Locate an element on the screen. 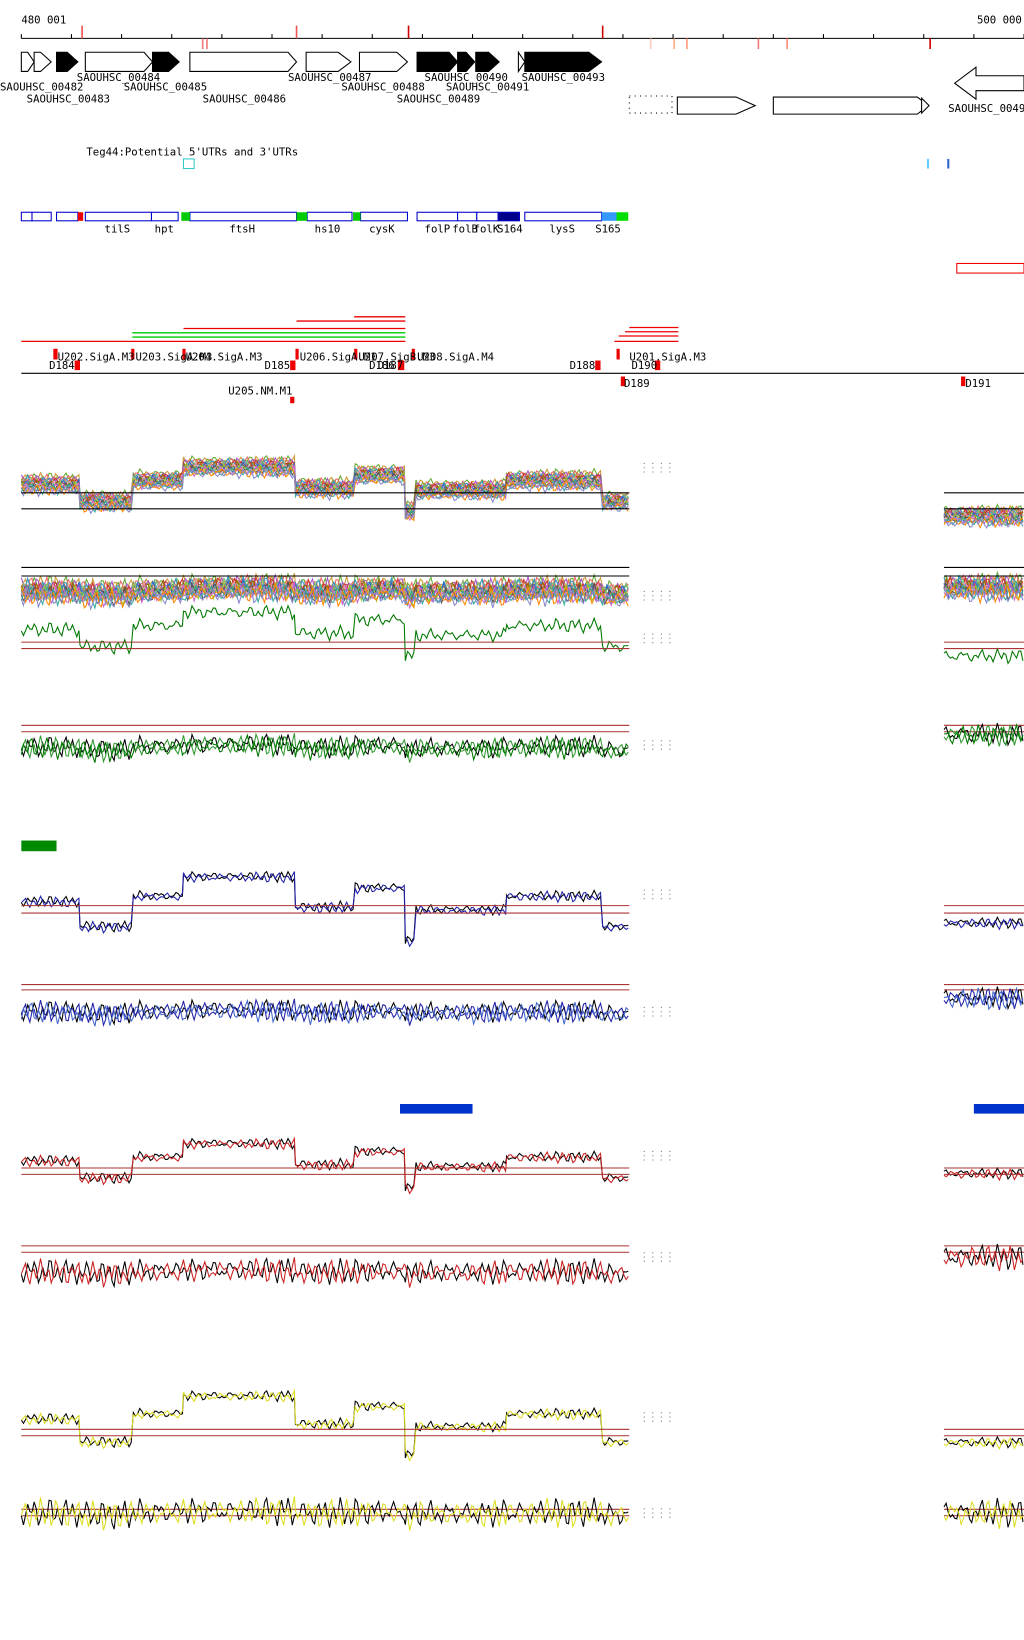  operon-label: hs10 is located at coordinates (328, 229).